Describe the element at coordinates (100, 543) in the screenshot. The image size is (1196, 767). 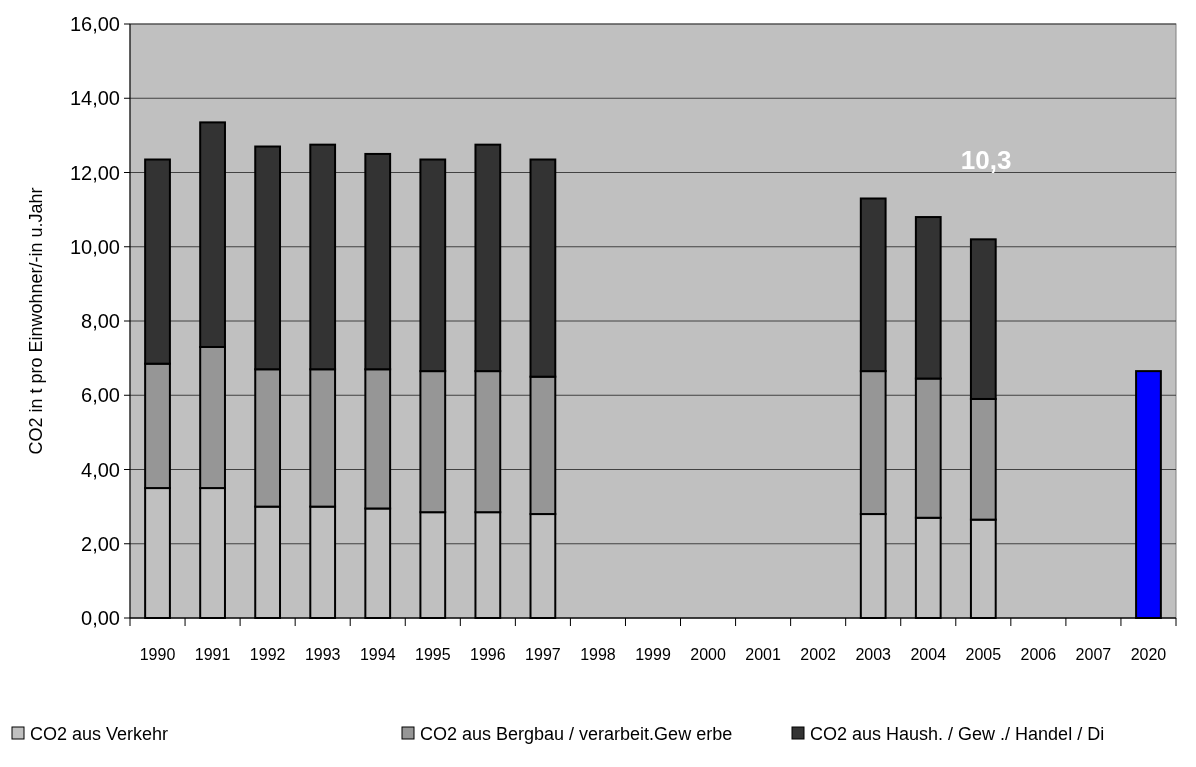
I see `y-tick-label: 2,00` at that location.